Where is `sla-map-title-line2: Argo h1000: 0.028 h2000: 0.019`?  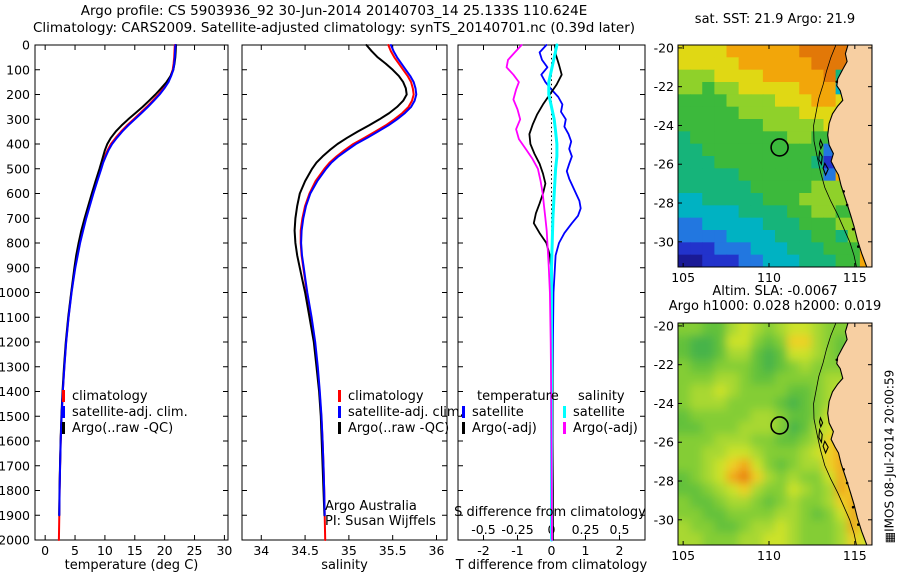 sla-map-title-line2: Argo h1000: 0.028 h2000: 0.019 is located at coordinates (775, 306).